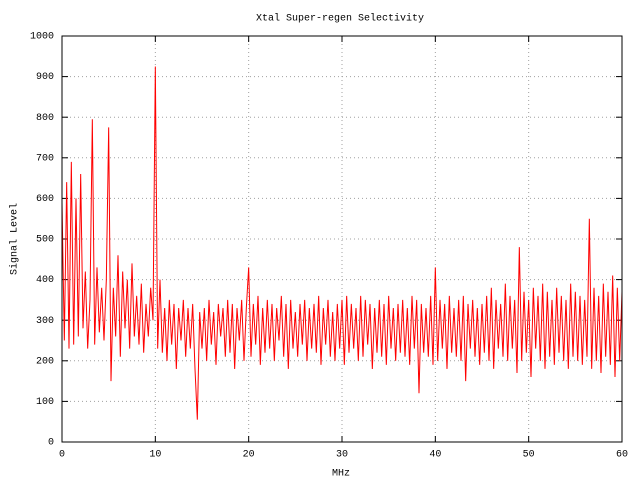 The image size is (640, 480). Describe the element at coordinates (45, 240) in the screenshot. I see `y-tick-label: 500` at that location.